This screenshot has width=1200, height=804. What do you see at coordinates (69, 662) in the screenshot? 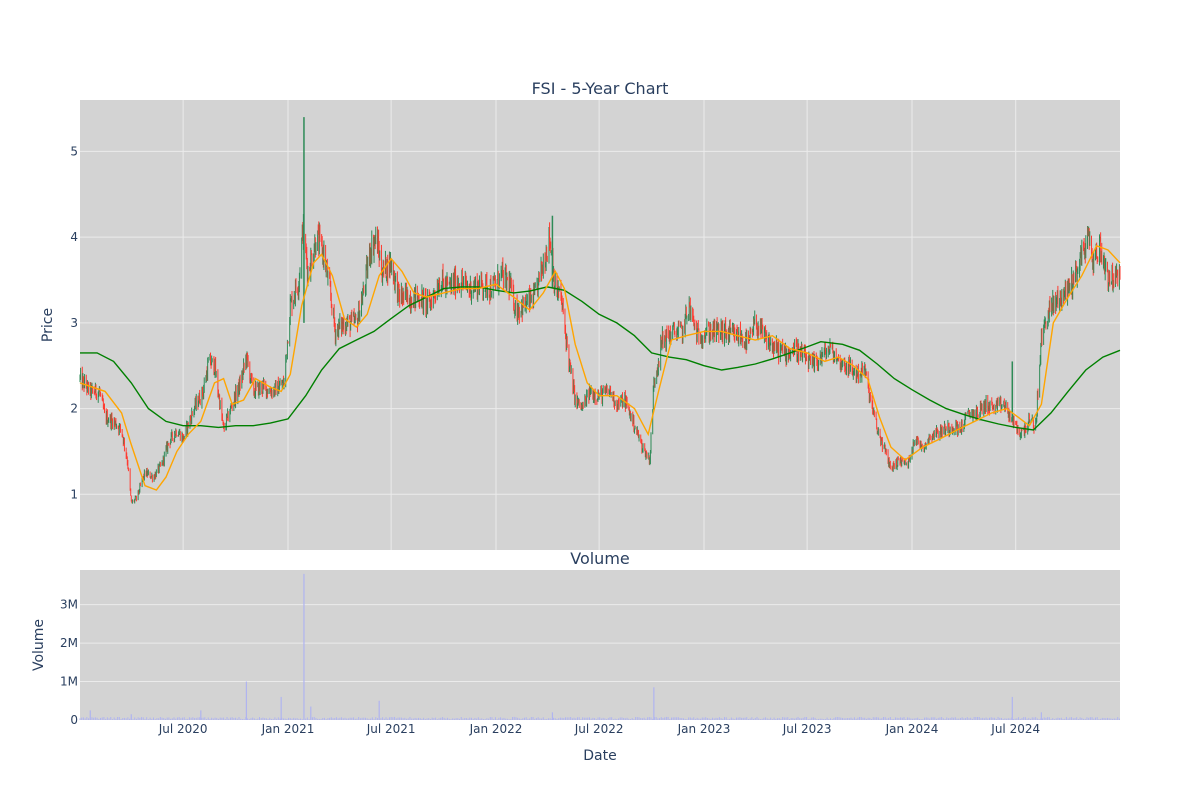
I see `volume-y-ticks: 0 1M 2M 3M` at bounding box center [69, 662].